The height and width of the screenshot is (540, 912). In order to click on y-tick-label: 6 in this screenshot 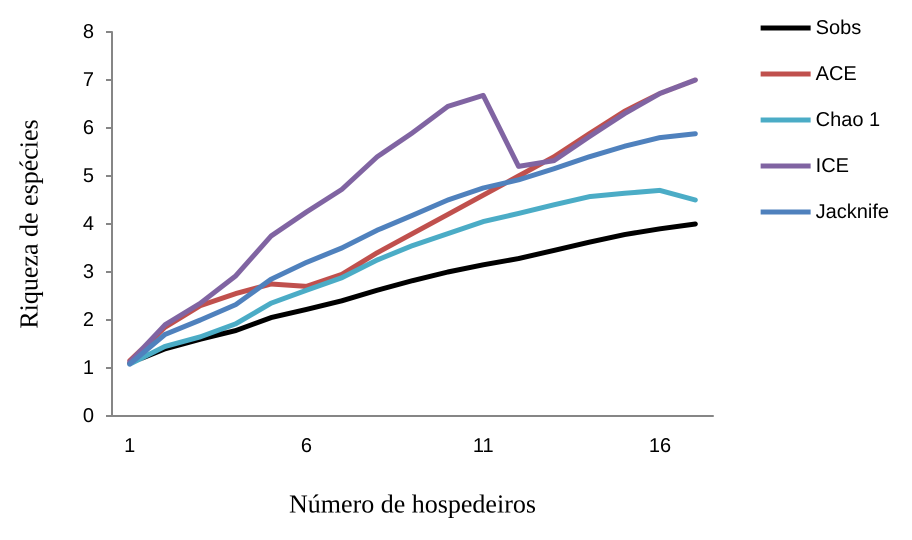, I will do `click(88, 128)`.